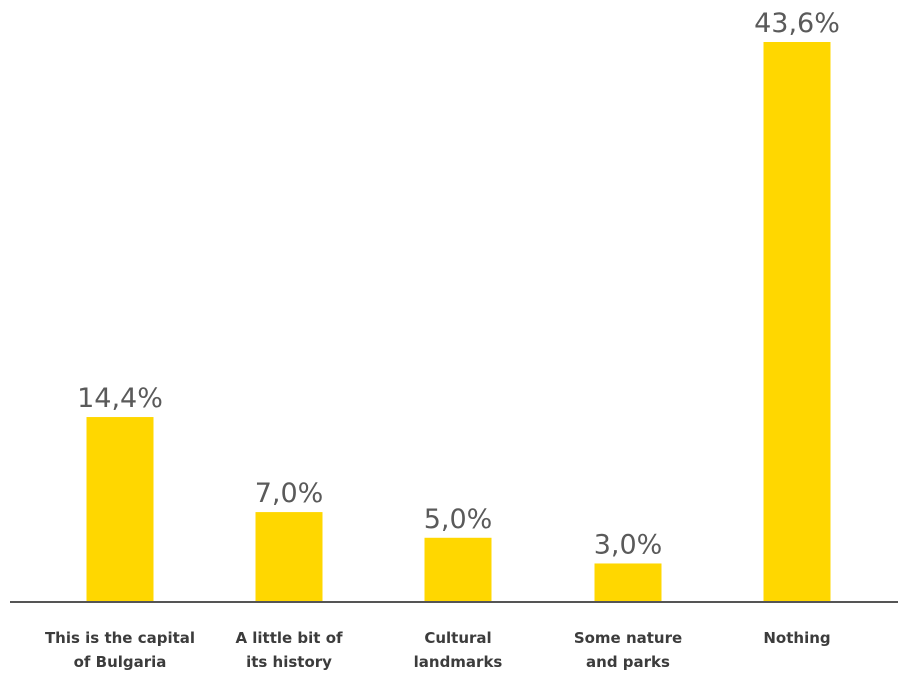  Describe the element at coordinates (797, 23) in the screenshot. I see `data-label-5: 43,6%` at that location.